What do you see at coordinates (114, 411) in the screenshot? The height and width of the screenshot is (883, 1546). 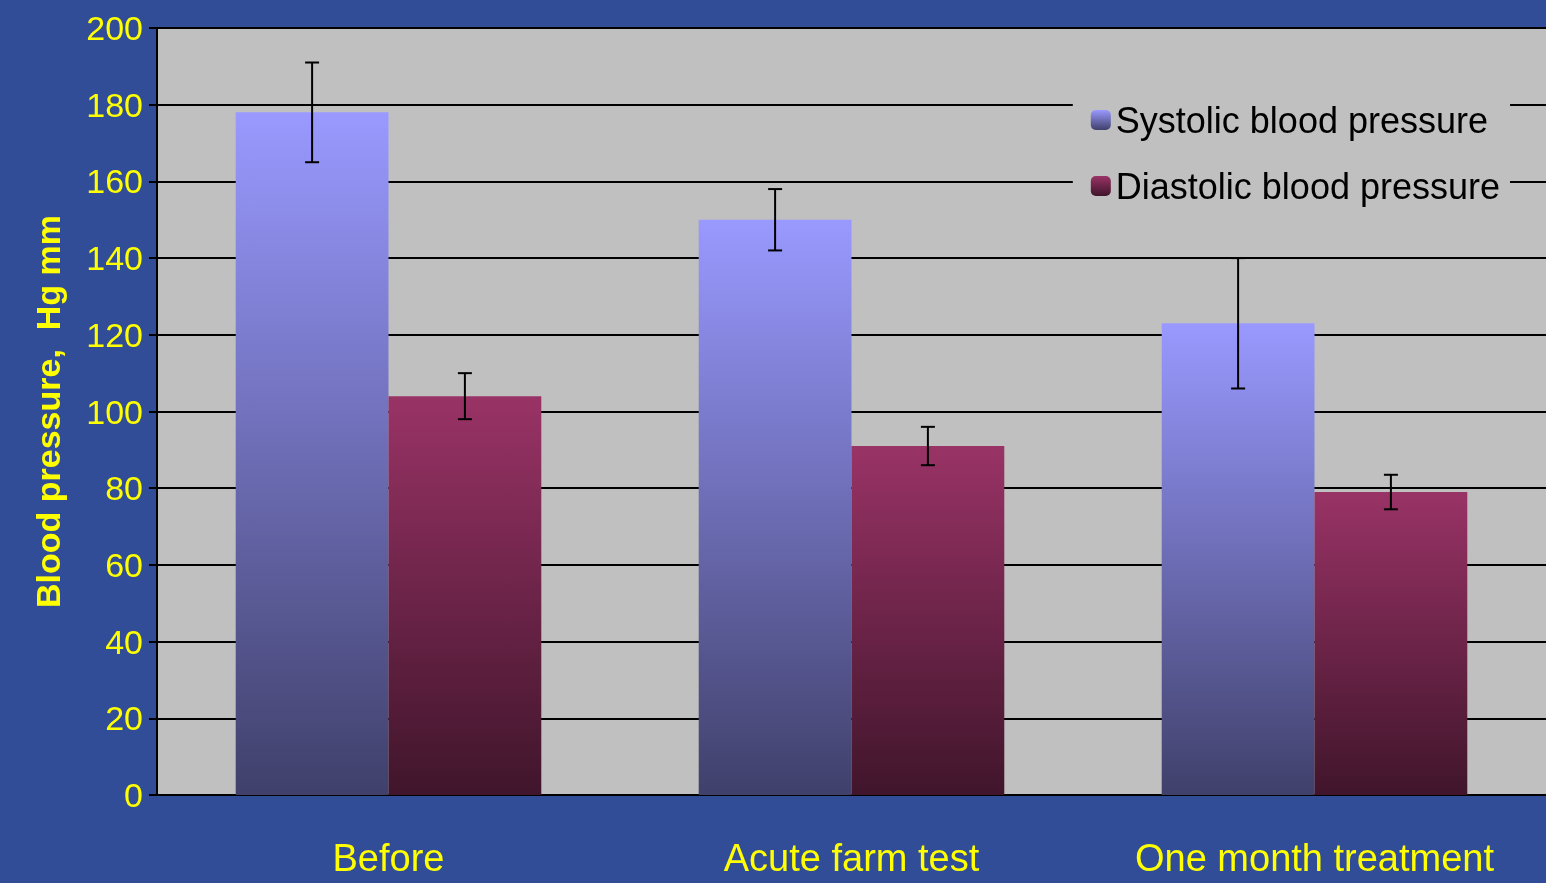 I see `y-tick-label: 100` at bounding box center [114, 411].